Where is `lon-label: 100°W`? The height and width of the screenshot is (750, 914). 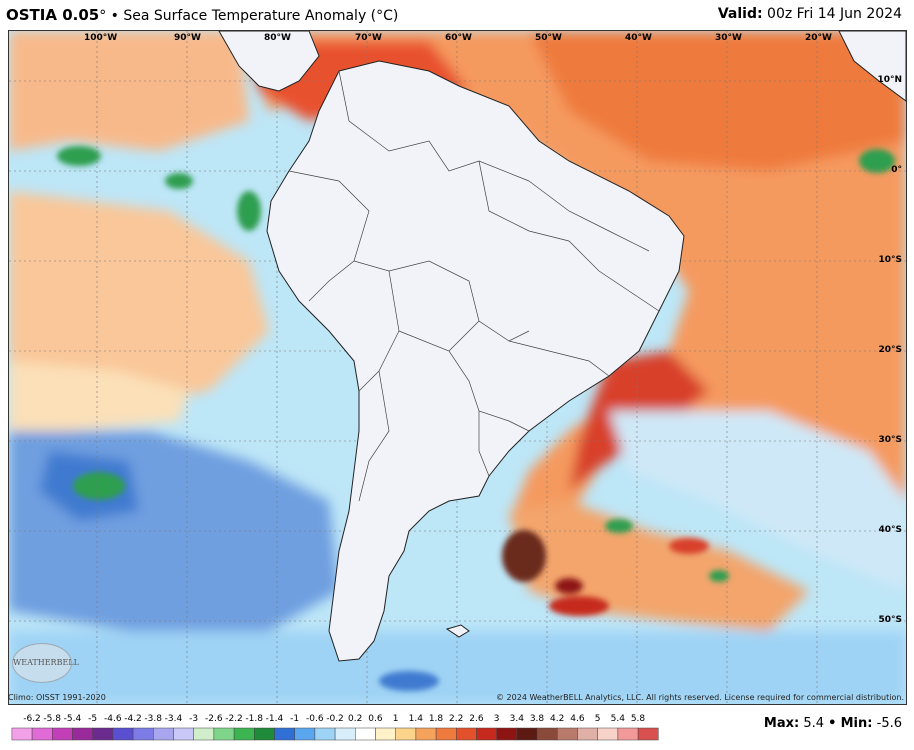
lon-label: 100°W is located at coordinates (101, 38).